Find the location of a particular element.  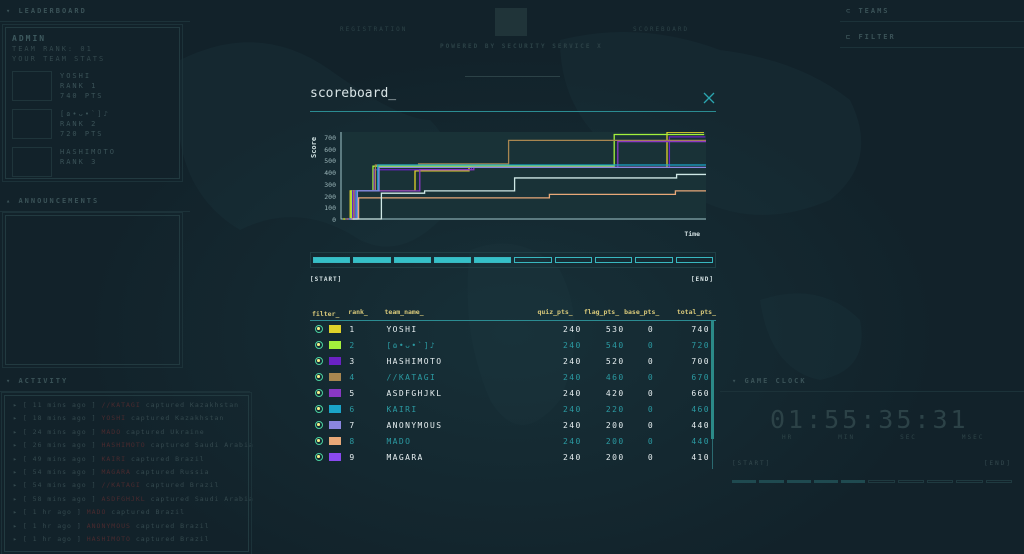

total-pts-cell: 410 is located at coordinates (700, 457).